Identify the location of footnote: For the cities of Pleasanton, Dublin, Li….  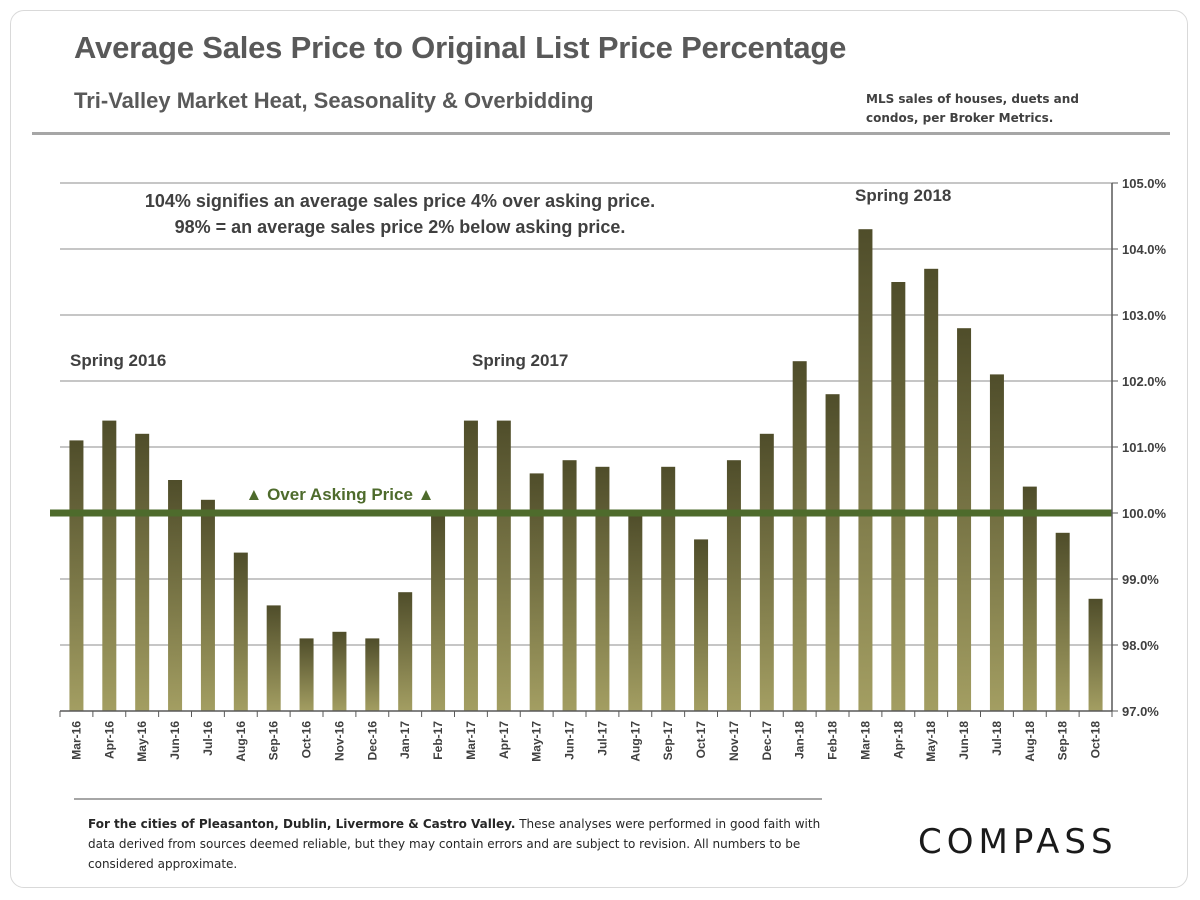
(458, 844).